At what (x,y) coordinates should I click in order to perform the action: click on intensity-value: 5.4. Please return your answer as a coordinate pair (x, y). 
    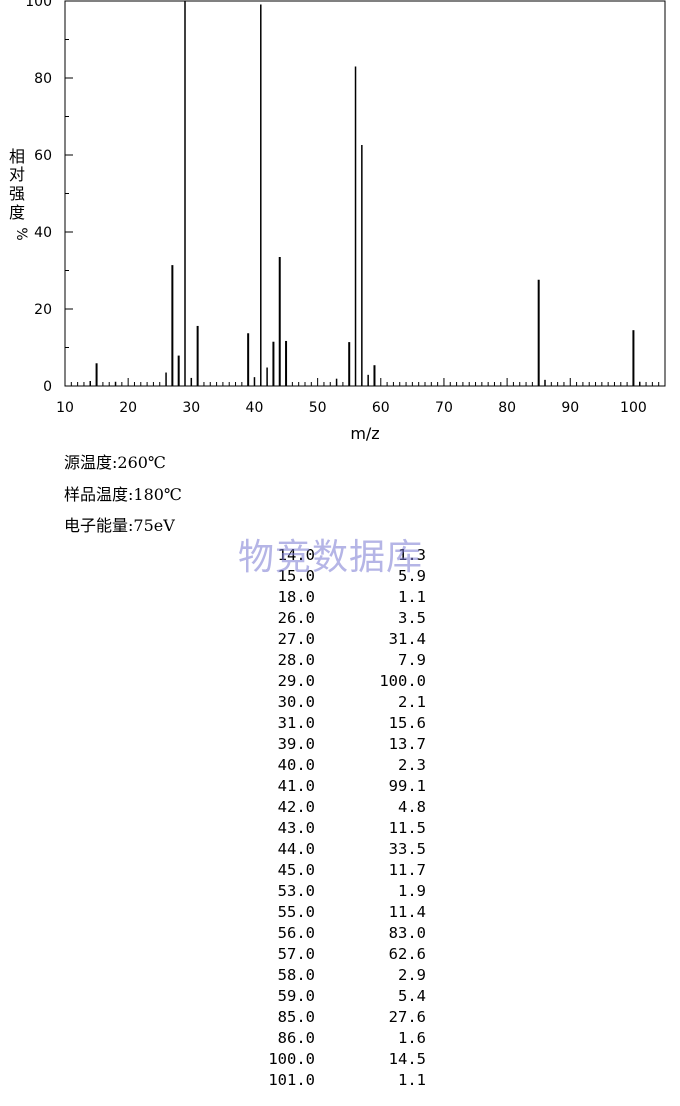
    Looking at the image, I should click on (412, 996).